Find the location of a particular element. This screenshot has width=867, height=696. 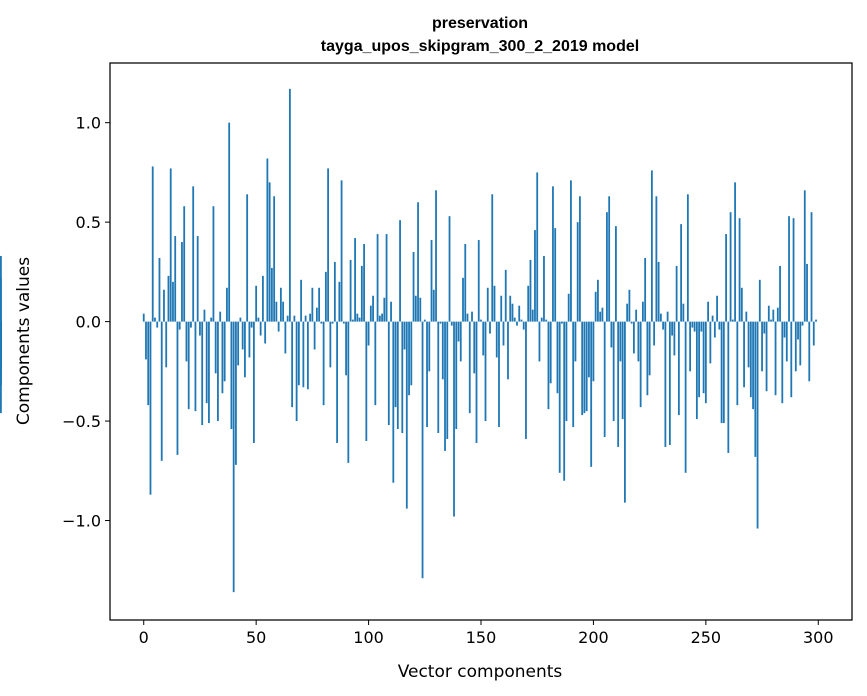

x-tick-label: 250 is located at coordinates (706, 637).